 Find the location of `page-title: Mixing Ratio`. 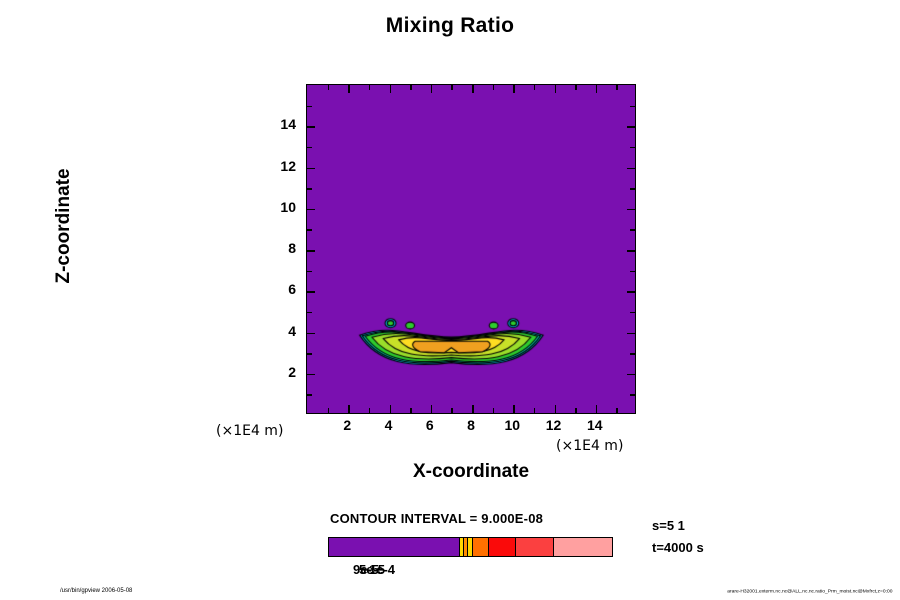

page-title: Mixing Ratio is located at coordinates (450, 25).